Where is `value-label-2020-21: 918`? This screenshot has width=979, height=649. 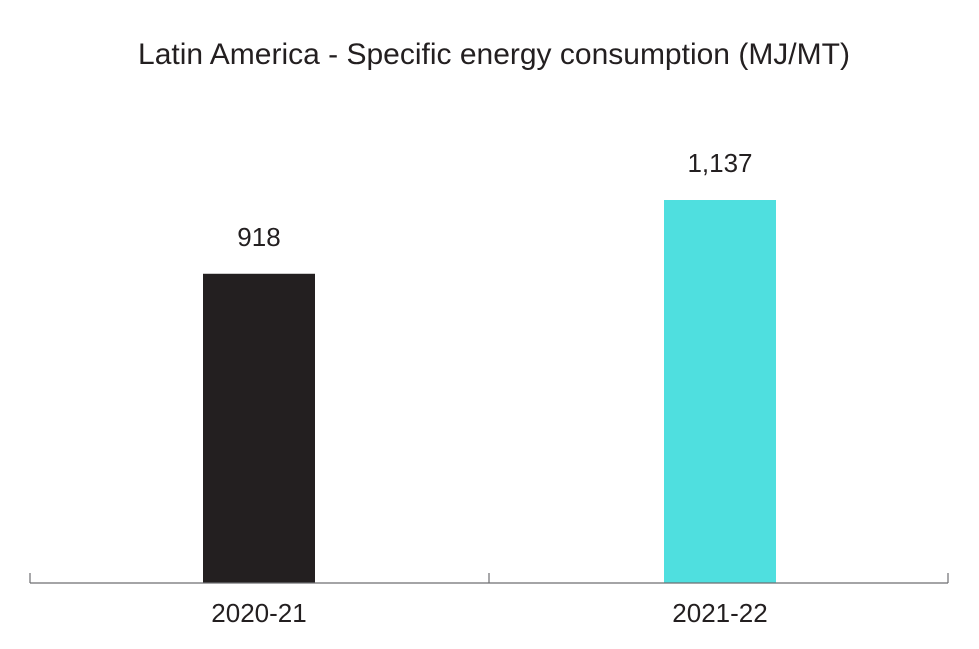 value-label-2020-21: 918 is located at coordinates (258, 237).